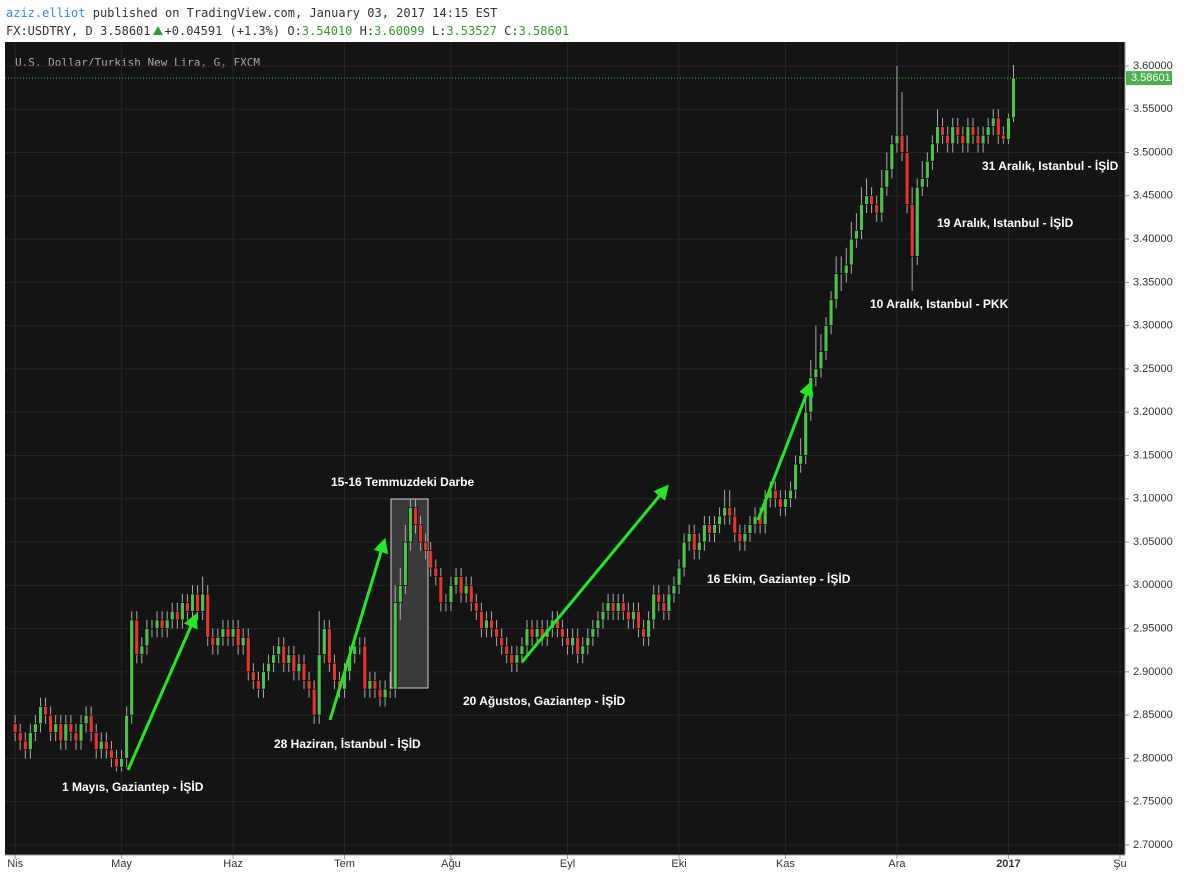 The image size is (1184, 880). I want to click on y-tick-label: 2.75000, so click(1153, 802).